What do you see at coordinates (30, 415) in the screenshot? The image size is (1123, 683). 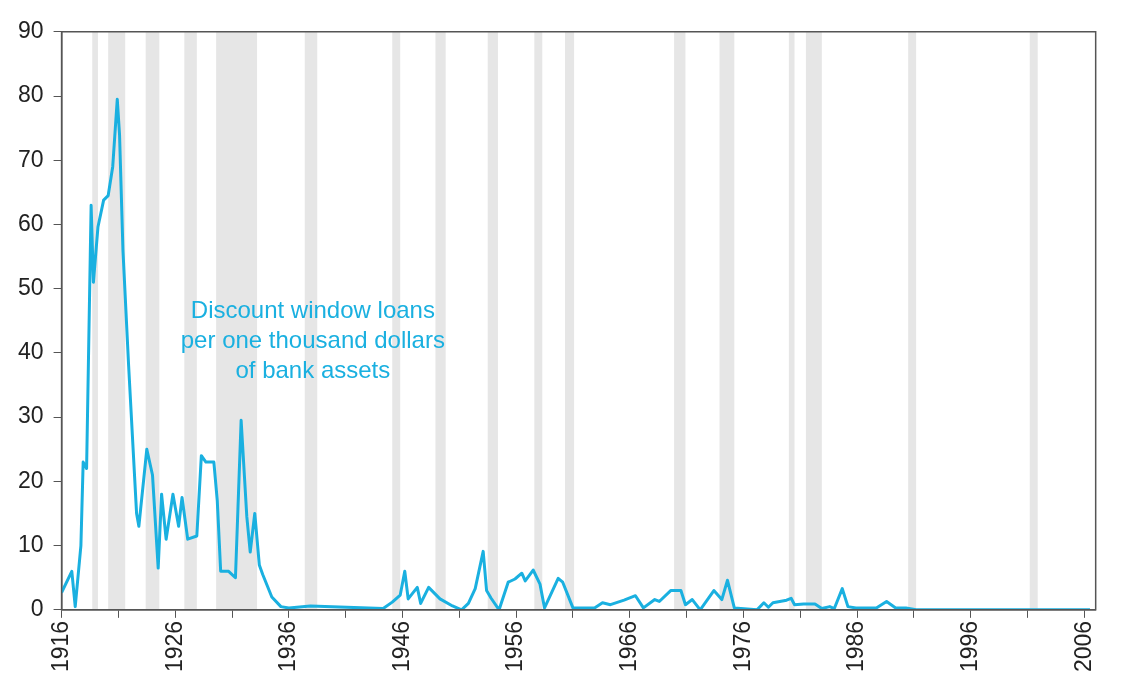 I see `y-tick-label: 30` at bounding box center [30, 415].